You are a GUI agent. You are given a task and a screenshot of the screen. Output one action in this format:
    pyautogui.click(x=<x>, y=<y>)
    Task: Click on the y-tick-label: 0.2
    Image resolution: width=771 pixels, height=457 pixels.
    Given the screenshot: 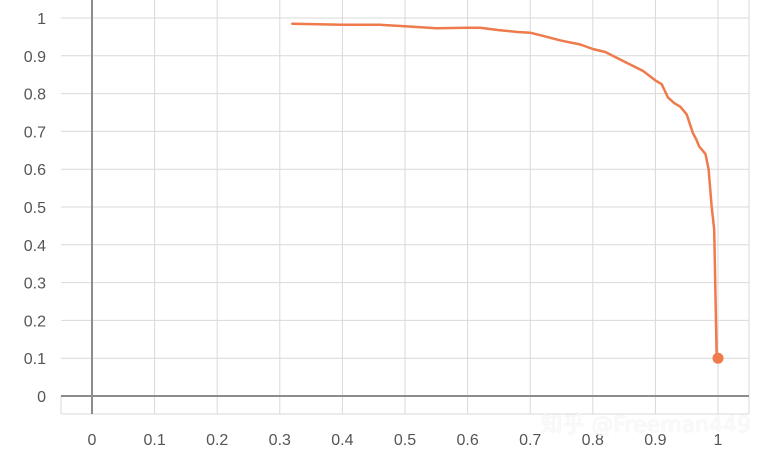 What is the action you would take?
    pyautogui.click(x=35, y=321)
    